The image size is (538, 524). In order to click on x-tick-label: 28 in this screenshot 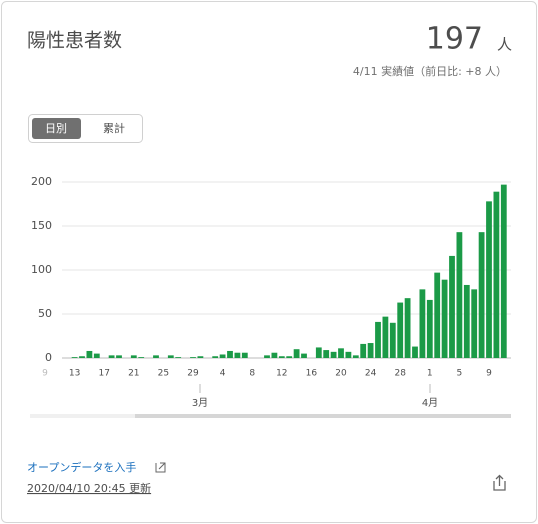, I will do `click(400, 374)`.